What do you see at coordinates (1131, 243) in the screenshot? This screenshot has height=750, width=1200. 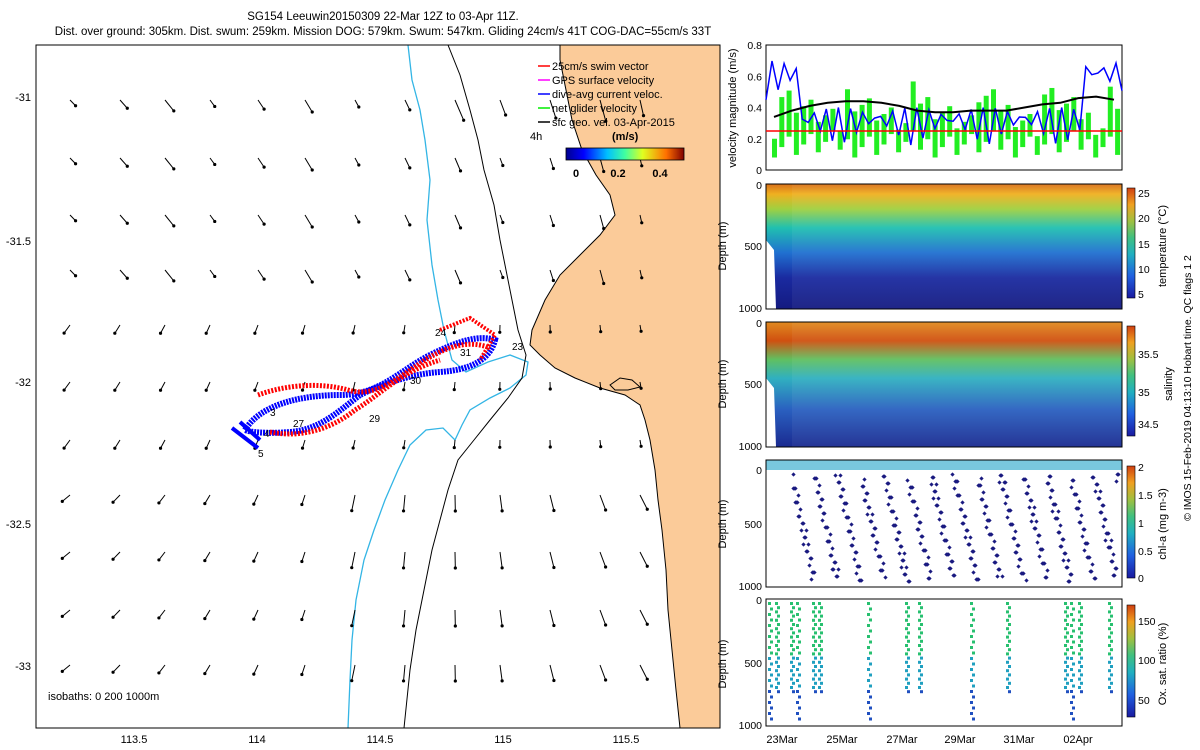 I see `temperature-colorbar` at bounding box center [1131, 243].